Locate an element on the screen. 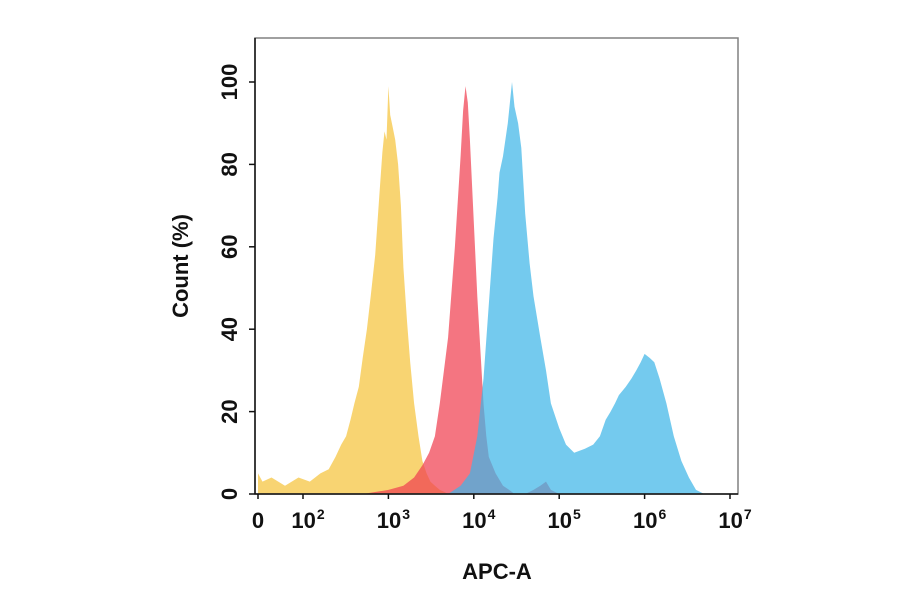  x-ticks: 0 10² 10³ 10⁴ 10⁵ 10⁶ 10⁷ is located at coordinates (502, 513).